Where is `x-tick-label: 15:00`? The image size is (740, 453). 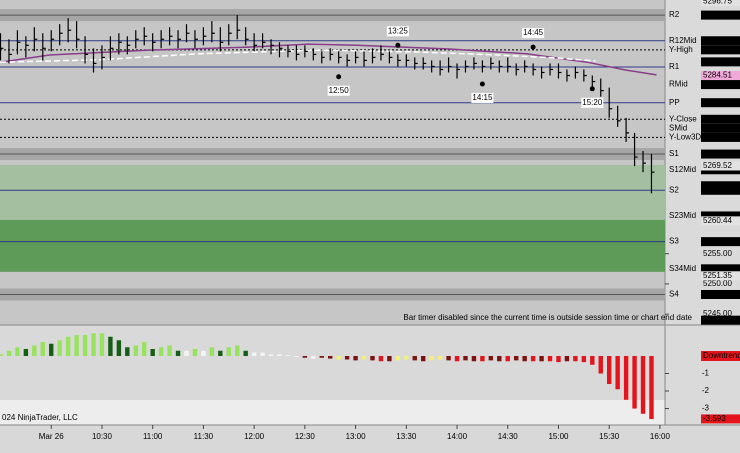
x-tick-label: 15:00 is located at coordinates (558, 436).